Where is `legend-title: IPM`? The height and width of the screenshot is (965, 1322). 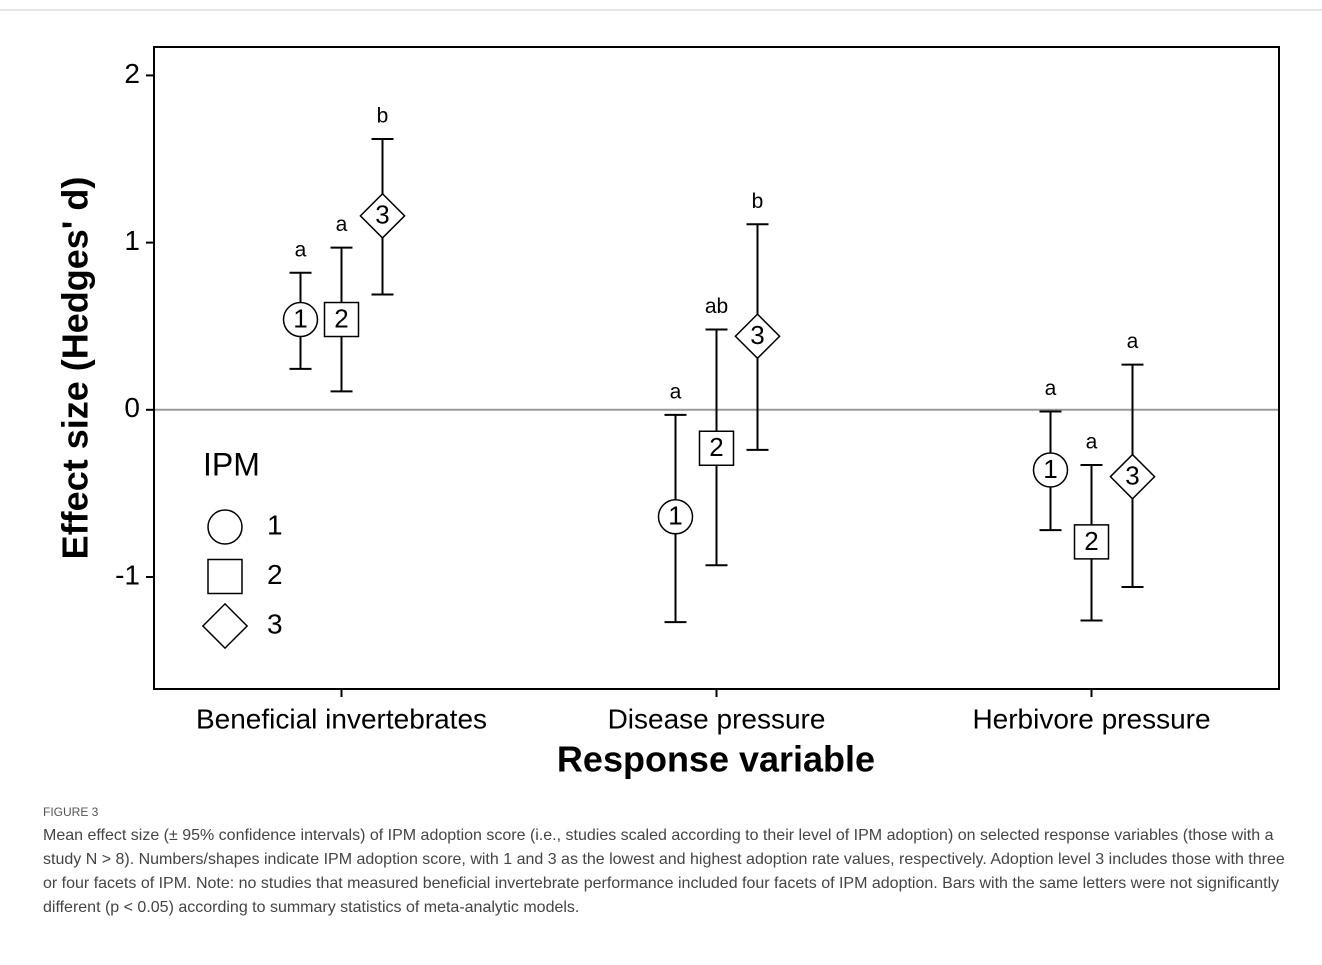 legend-title: IPM is located at coordinates (231, 464).